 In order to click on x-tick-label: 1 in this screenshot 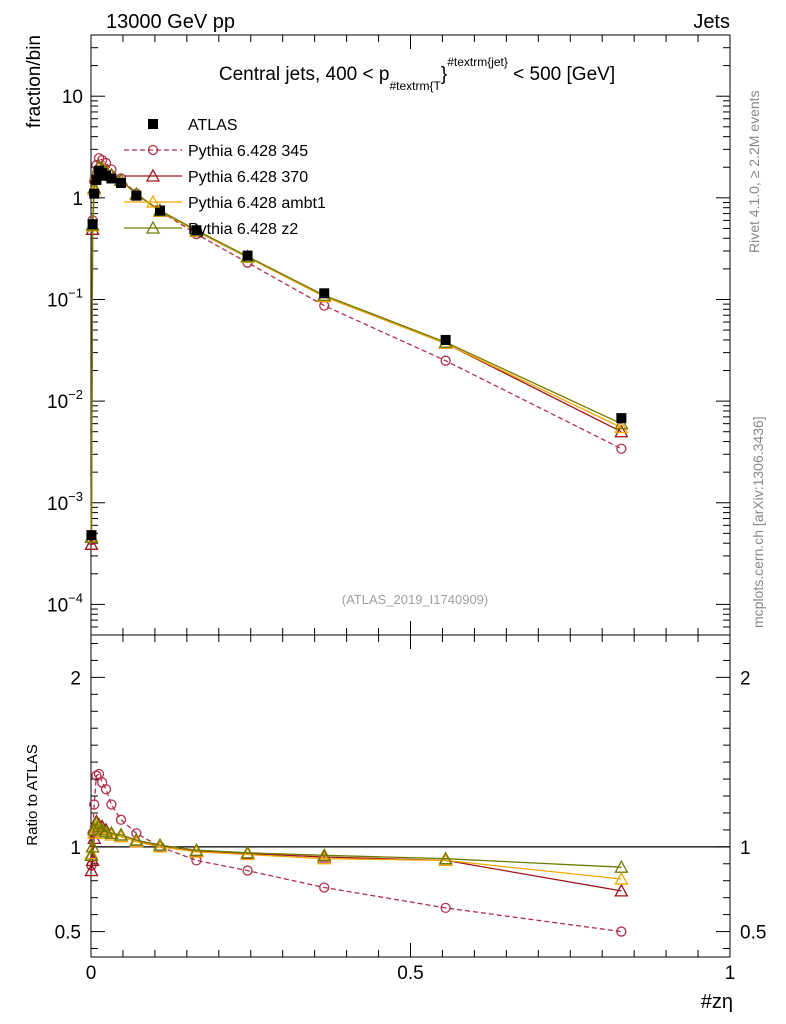, I will do `click(730, 973)`.